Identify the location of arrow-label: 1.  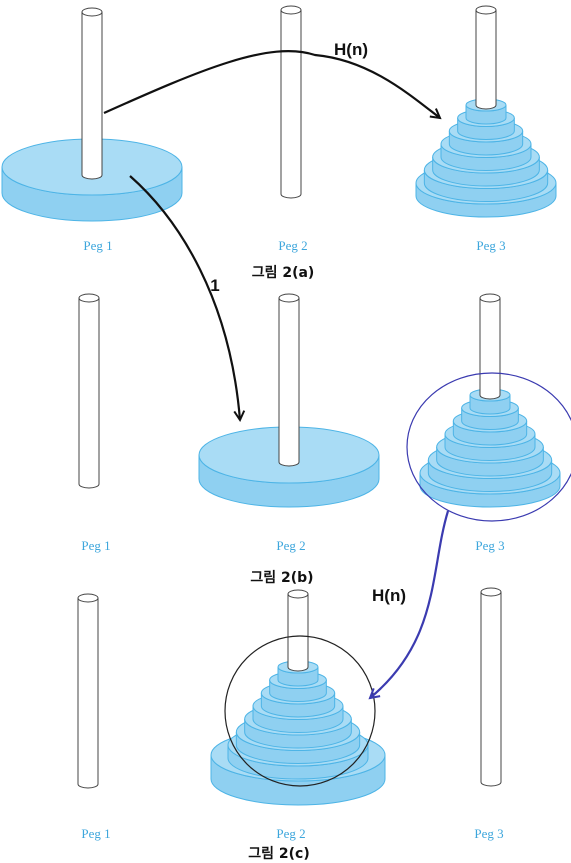
(214, 285).